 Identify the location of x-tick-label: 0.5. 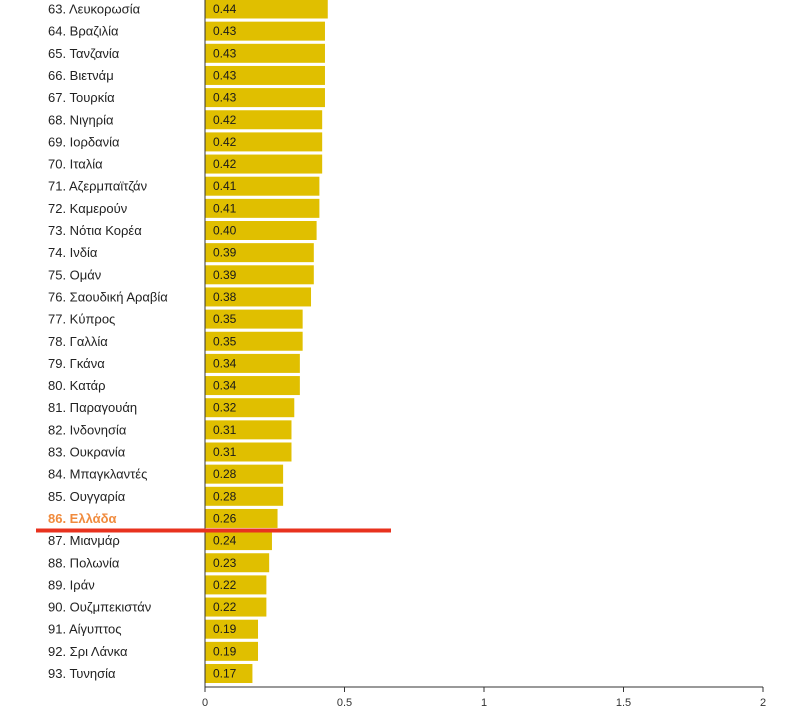
(344, 703).